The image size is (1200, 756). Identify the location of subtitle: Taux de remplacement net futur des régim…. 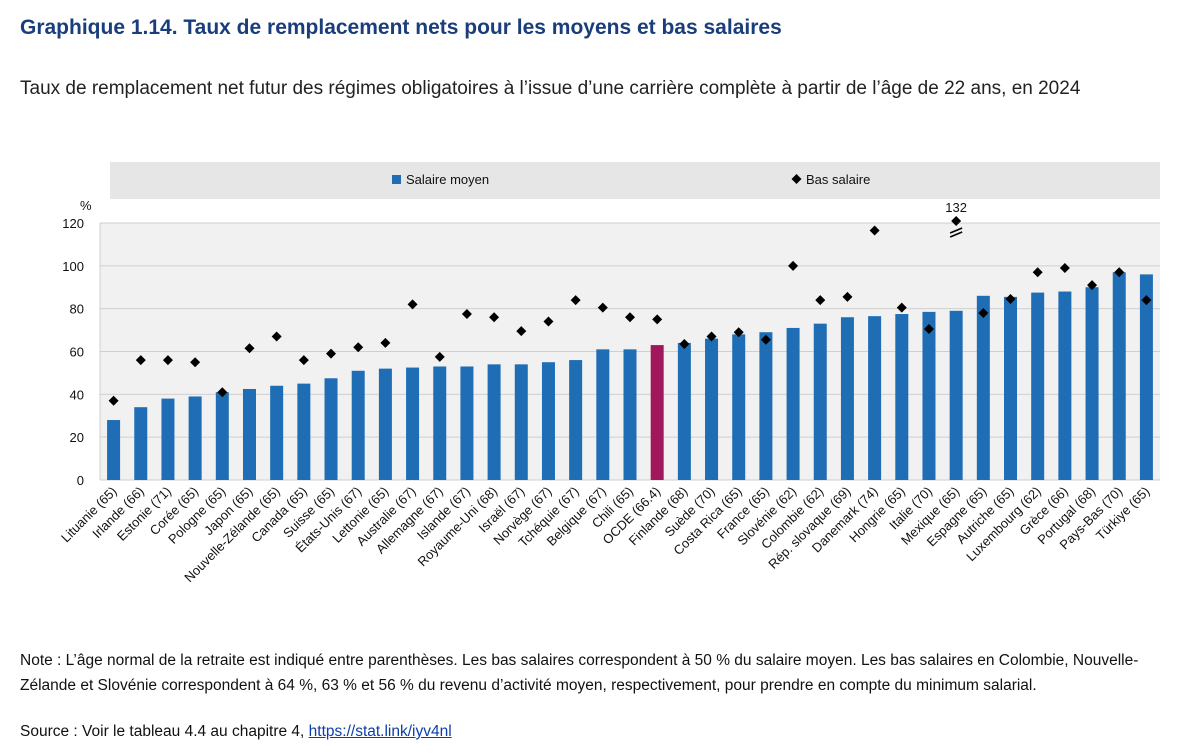
(550, 88).